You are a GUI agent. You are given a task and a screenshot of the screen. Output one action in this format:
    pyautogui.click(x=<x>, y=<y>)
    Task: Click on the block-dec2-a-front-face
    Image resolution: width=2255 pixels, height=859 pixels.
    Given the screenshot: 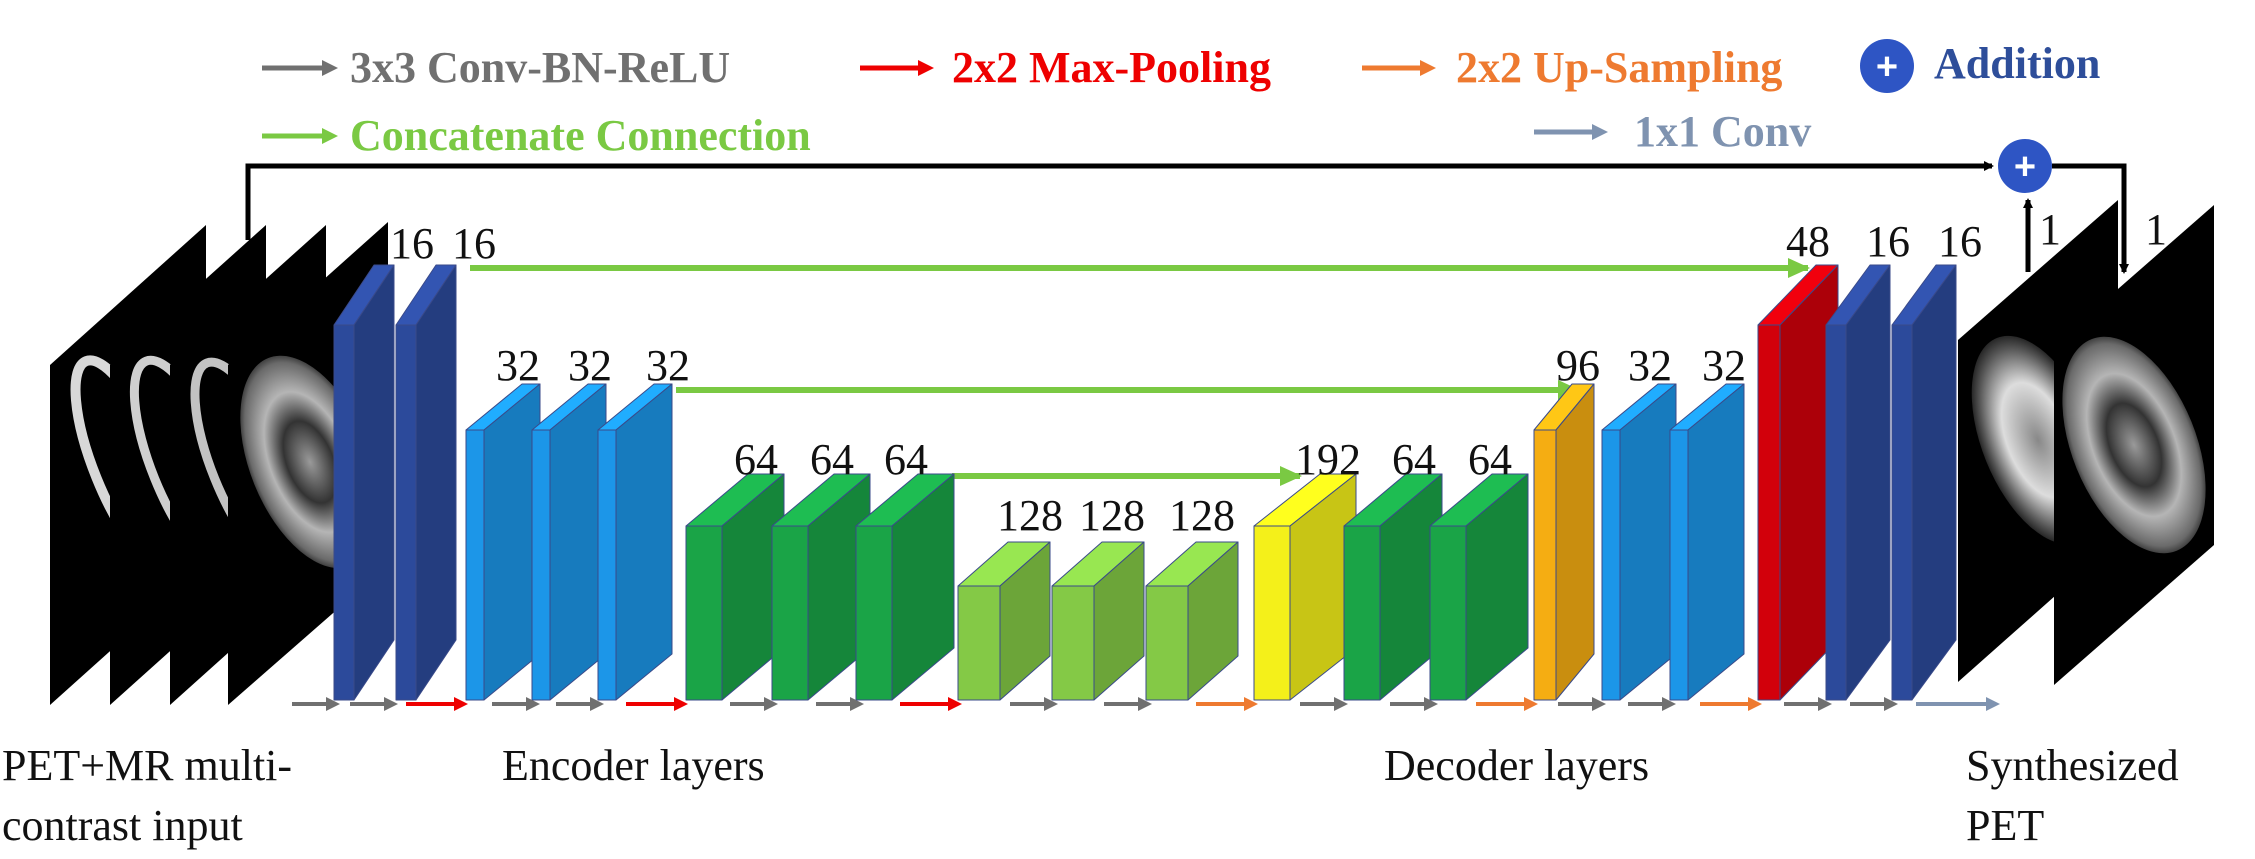 What is the action you would take?
    pyautogui.click(x=1611, y=565)
    